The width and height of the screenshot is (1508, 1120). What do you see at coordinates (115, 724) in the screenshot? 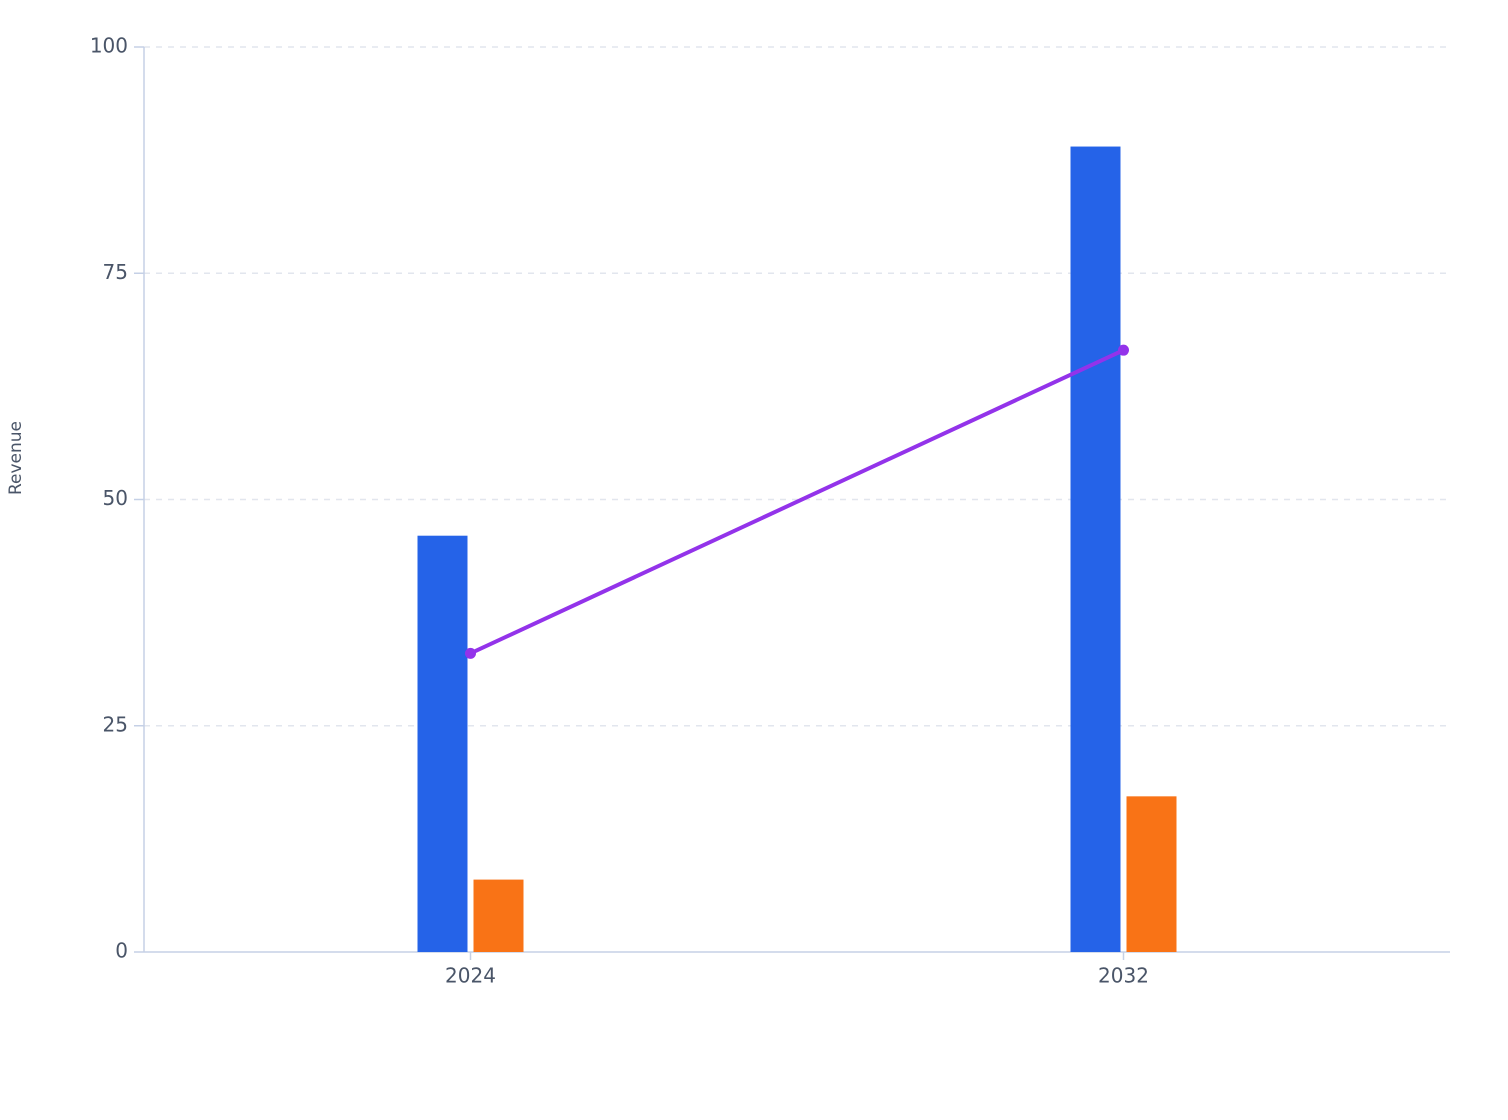
I see `y-tick-label: 25` at bounding box center [115, 724].